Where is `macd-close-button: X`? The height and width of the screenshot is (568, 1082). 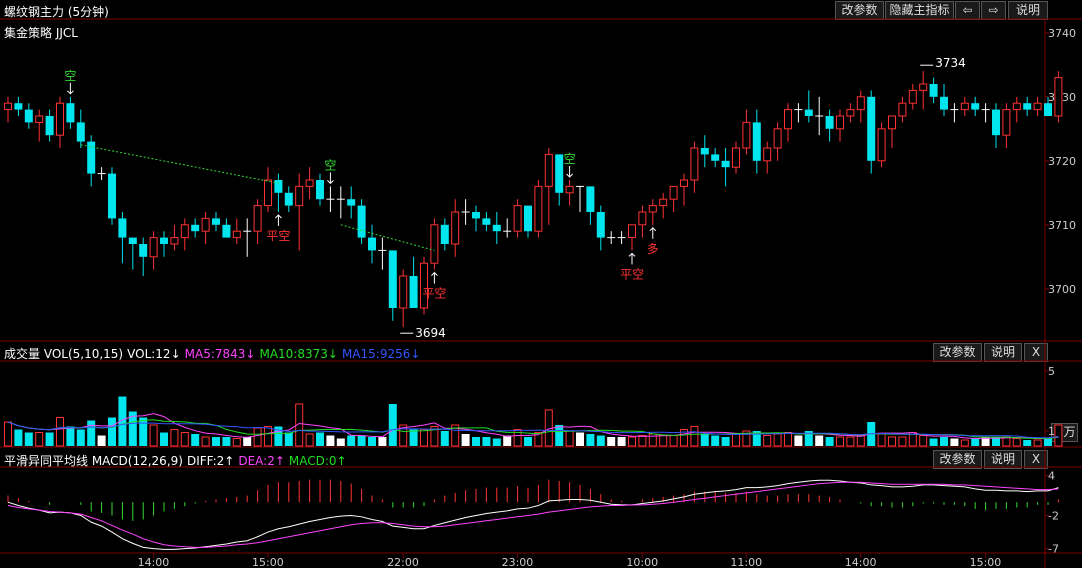
macd-close-button: X is located at coordinates (1036, 459).